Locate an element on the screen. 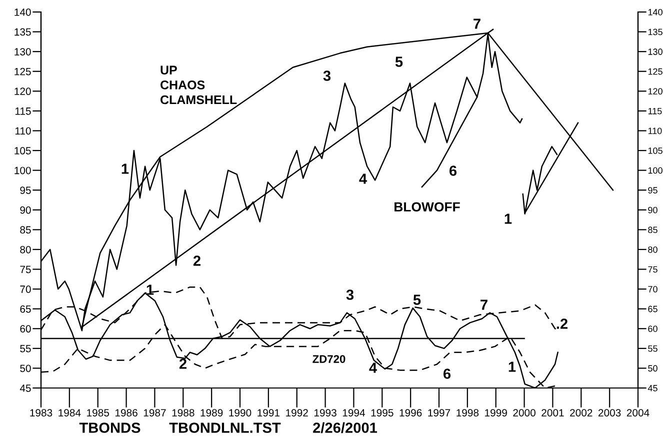  x-tick-label: 1989 is located at coordinates (211, 412).